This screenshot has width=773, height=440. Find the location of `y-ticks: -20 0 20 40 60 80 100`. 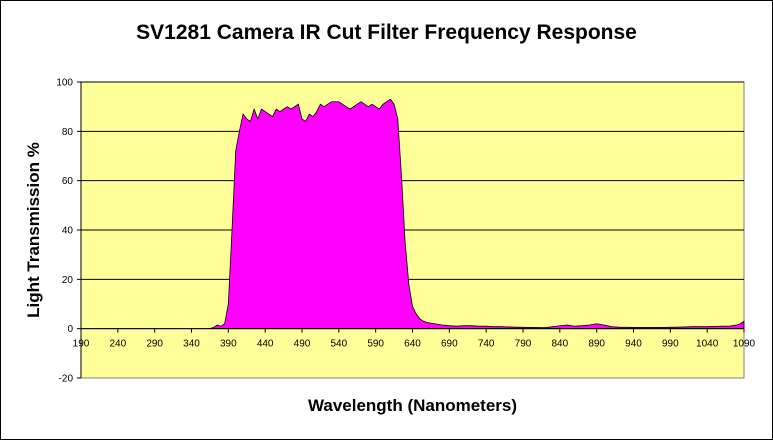

y-ticks: -20 0 20 40 60 80 100 is located at coordinates (68, 231).